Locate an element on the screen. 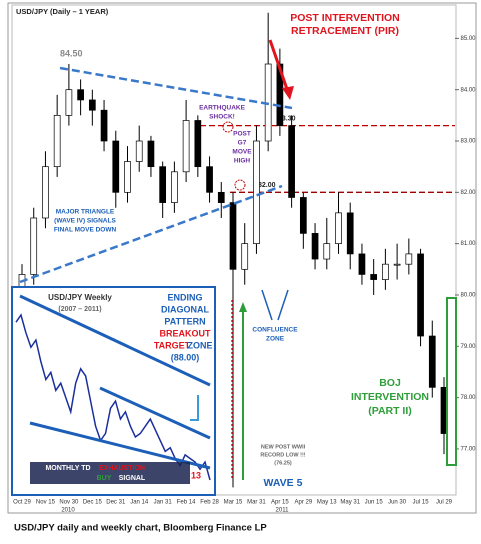  x-tick-label: Apr 15 is located at coordinates (280, 503).